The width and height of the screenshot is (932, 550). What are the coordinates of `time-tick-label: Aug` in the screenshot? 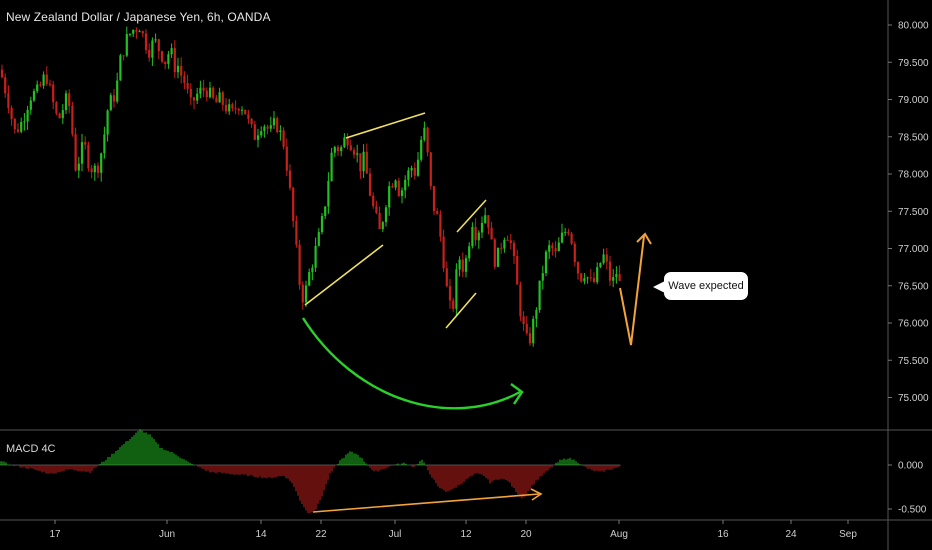 It's located at (619, 534).